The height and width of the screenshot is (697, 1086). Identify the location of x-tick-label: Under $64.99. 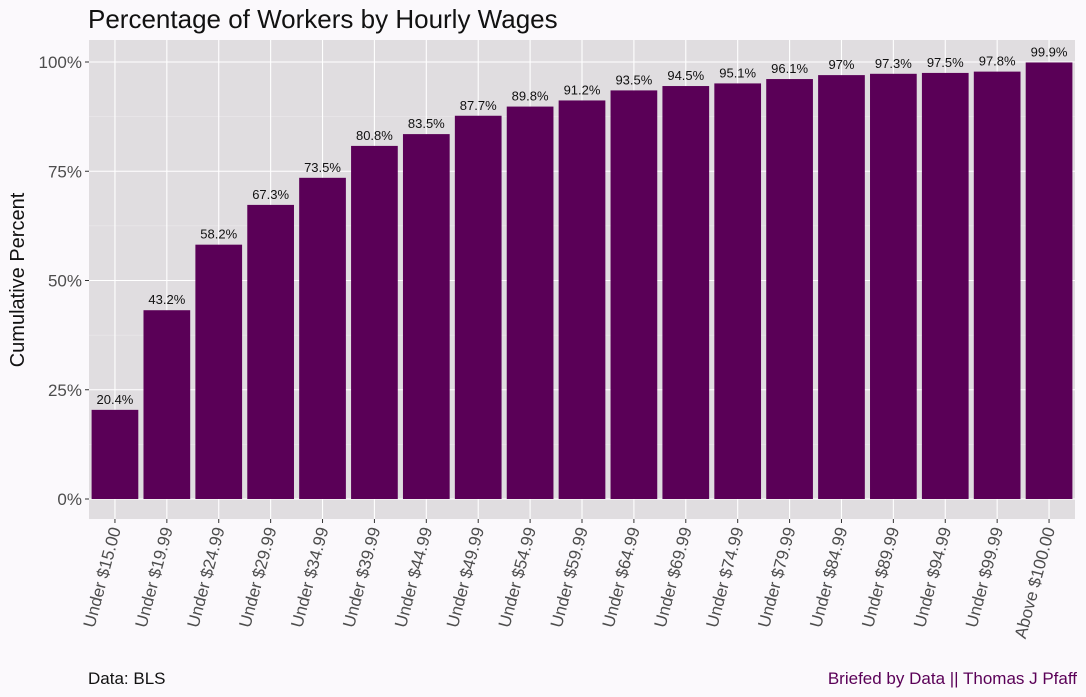
(621, 577).